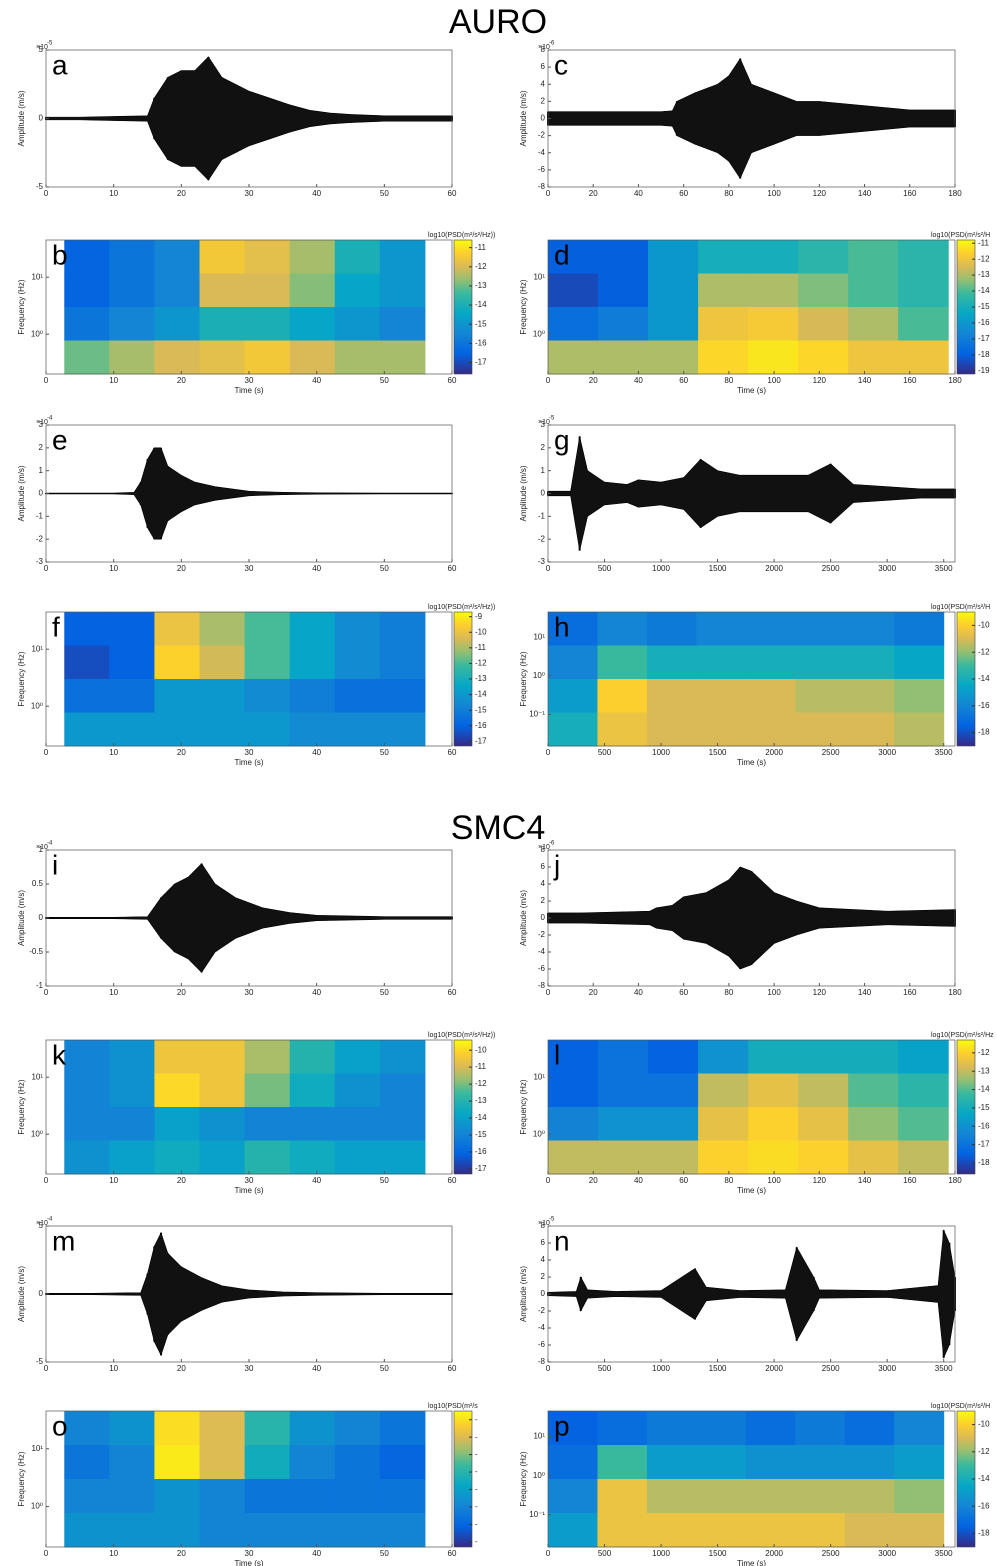 The width and height of the screenshot is (997, 1566). Describe the element at coordinates (481, 362) in the screenshot. I see `colorbar-tick-label: -17` at that location.